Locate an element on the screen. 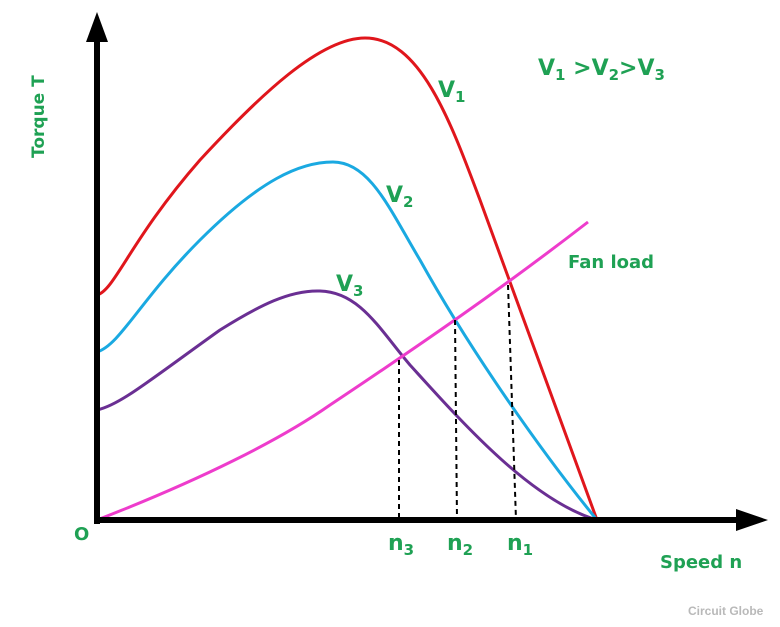 This screenshot has width=780, height=627. x-axis-label: Speed n is located at coordinates (701, 562).